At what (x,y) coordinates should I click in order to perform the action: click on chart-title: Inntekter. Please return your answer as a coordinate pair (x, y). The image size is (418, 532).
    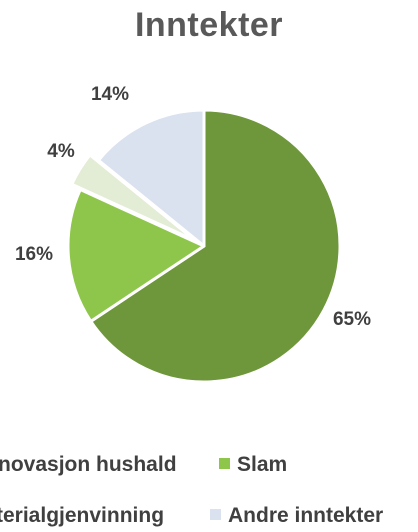
    Looking at the image, I should click on (209, 25).